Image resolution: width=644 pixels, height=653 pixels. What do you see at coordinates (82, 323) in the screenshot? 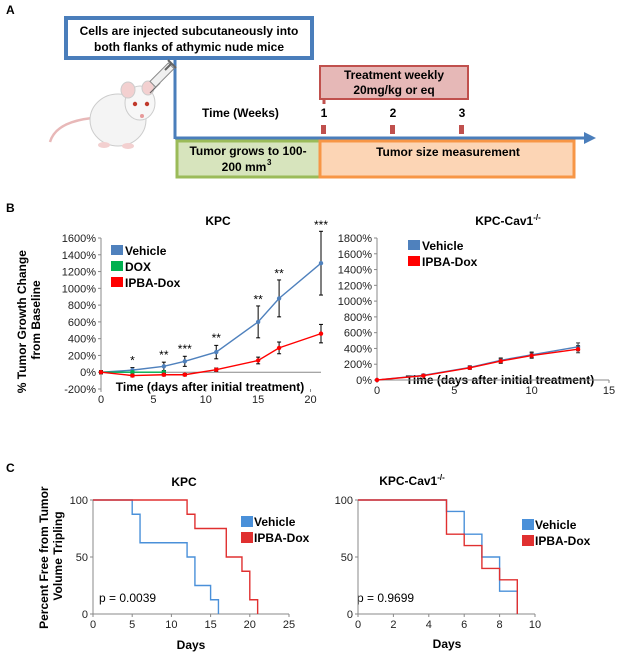
I see `y-tick-label-600: 600%` at bounding box center [82, 323].